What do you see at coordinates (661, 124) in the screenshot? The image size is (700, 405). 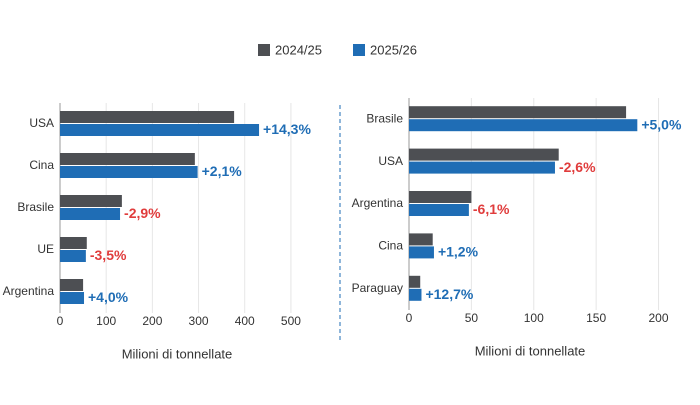 I see `value-label: +5,0%` at bounding box center [661, 124].